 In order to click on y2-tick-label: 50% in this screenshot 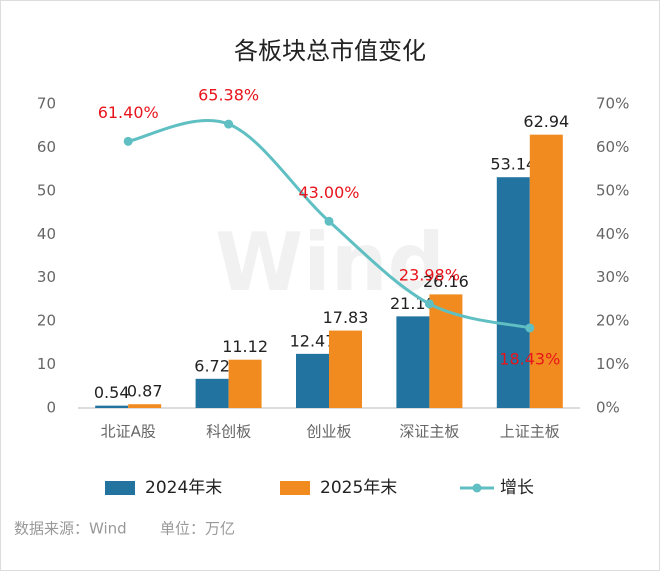, I will do `click(612, 190)`.